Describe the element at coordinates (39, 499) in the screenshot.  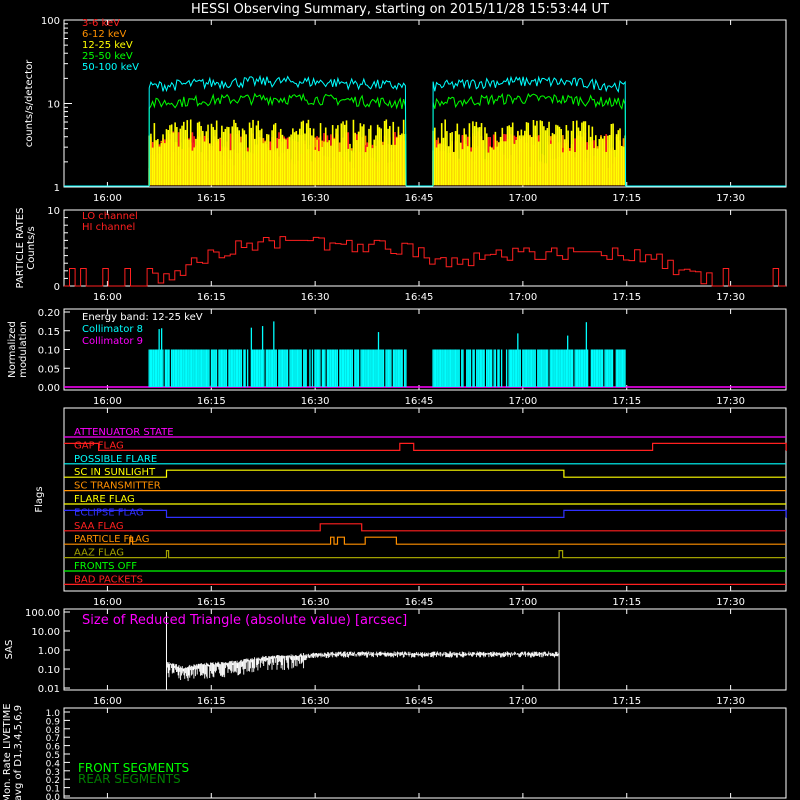
I see `flags-ylabel: Flags` at that location.